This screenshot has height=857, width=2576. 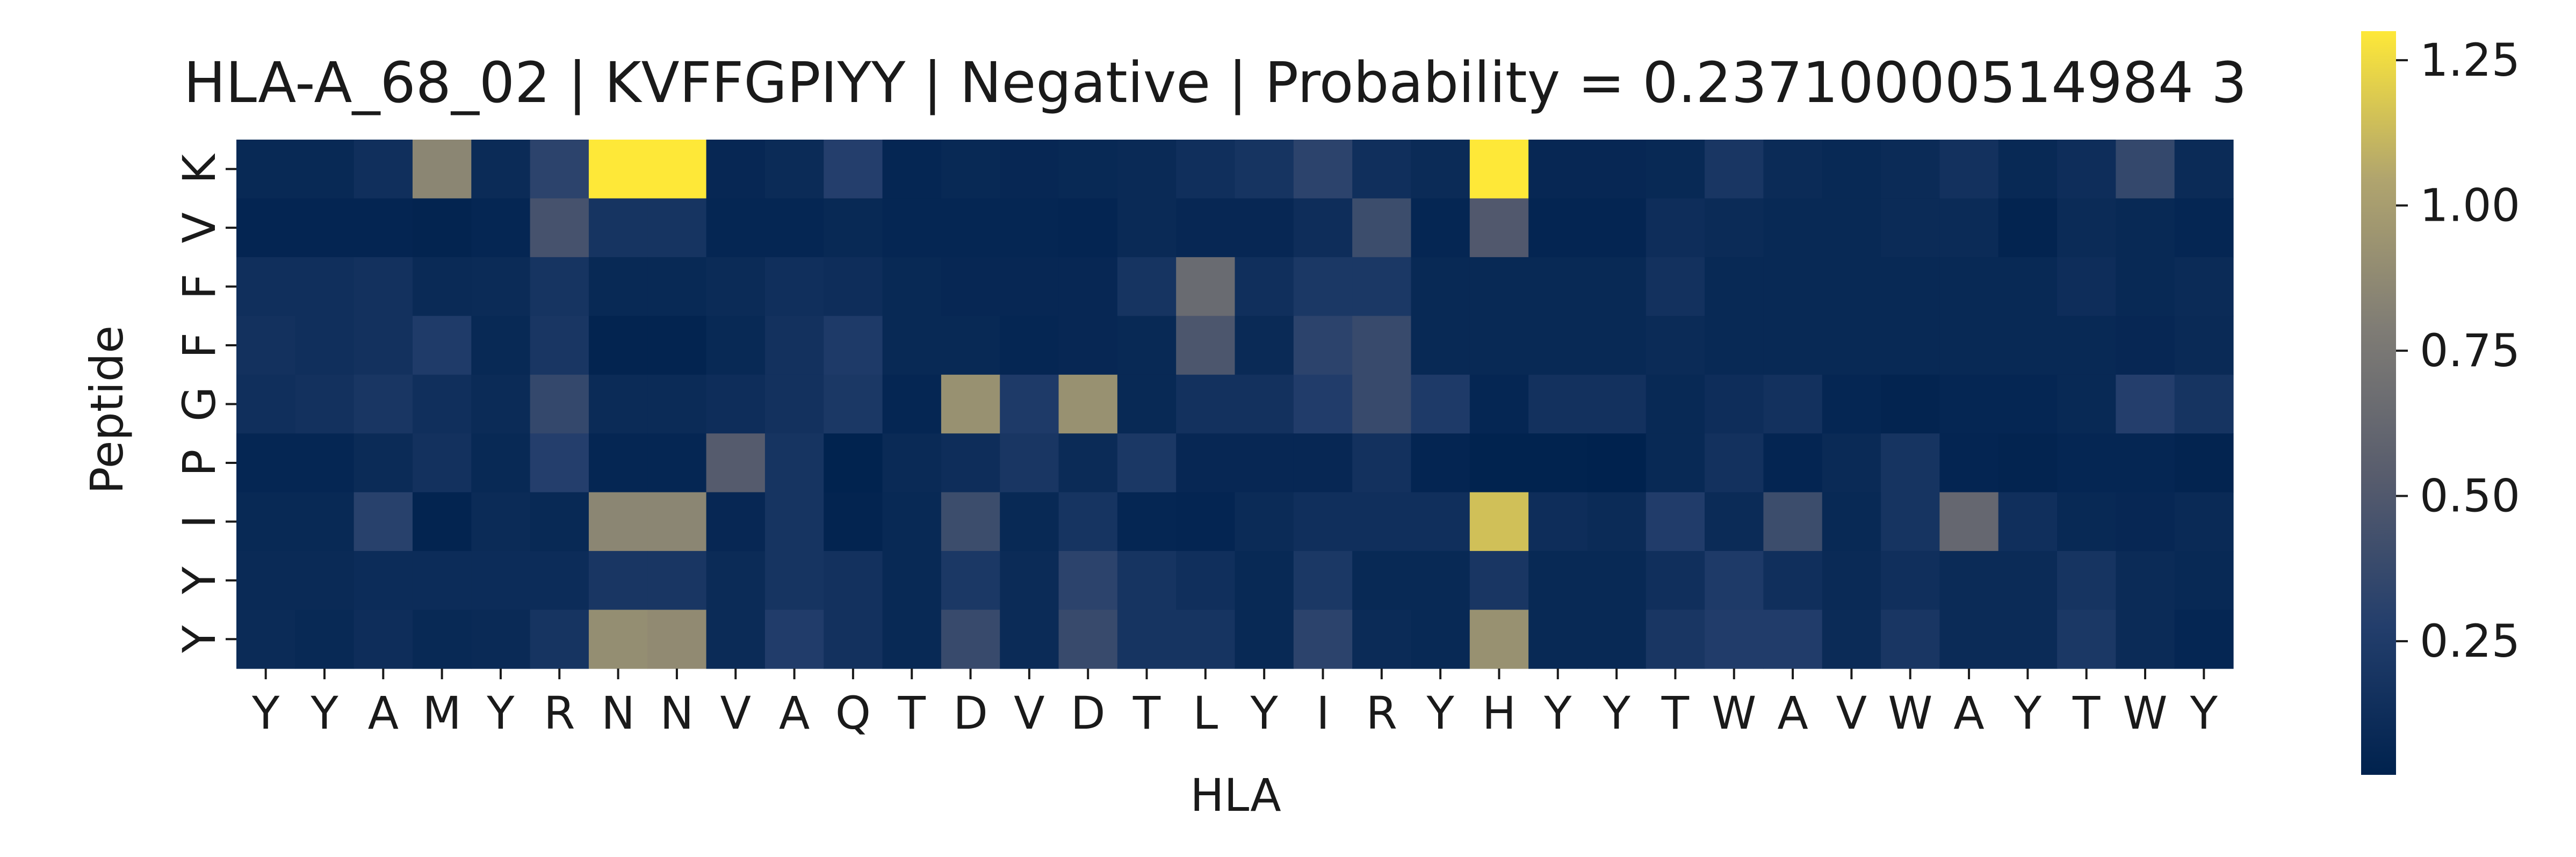 I want to click on y-tick-label: Y, so click(x=200, y=580).